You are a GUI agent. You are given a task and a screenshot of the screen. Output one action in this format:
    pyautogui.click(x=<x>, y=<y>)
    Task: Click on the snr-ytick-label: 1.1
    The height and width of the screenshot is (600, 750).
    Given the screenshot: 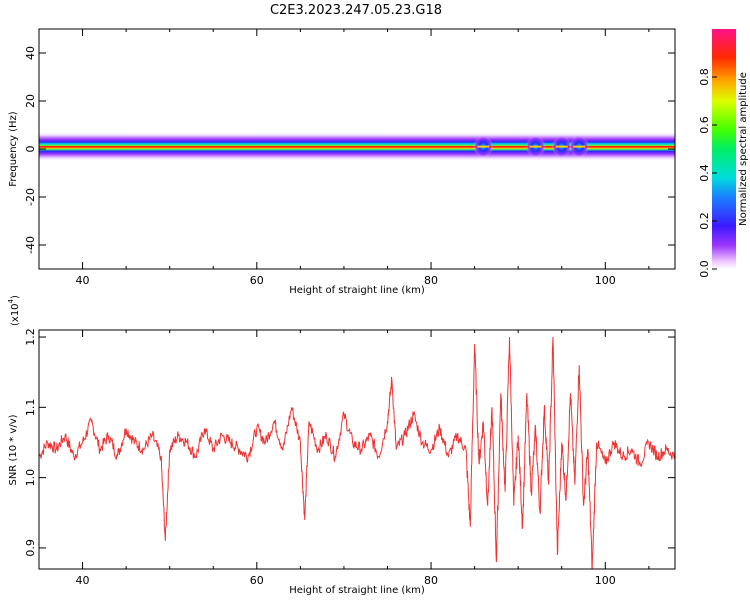 What is the action you would take?
    pyautogui.click(x=30, y=408)
    